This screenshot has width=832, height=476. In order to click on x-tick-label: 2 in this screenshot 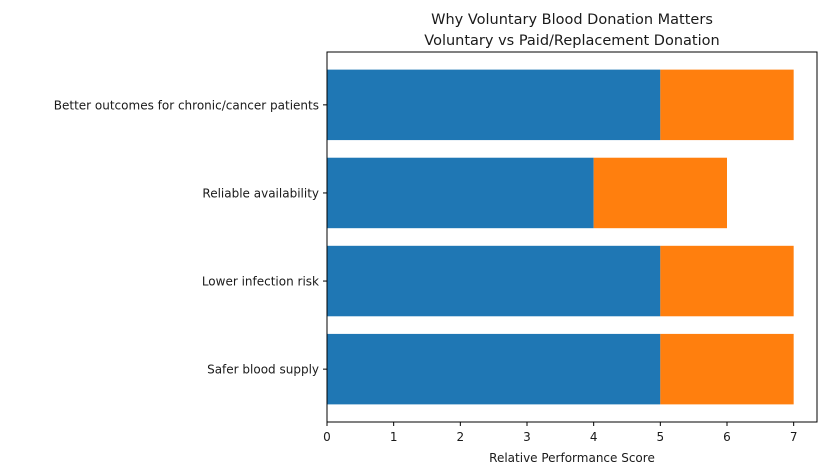, I will do `click(461, 437)`.